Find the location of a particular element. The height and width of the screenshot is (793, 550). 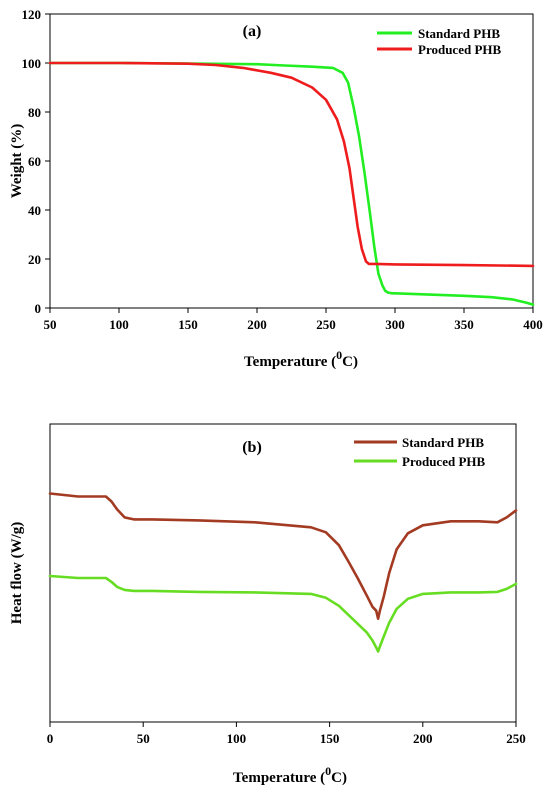

panel-a-x-tick-label: 350 is located at coordinates (464, 324).